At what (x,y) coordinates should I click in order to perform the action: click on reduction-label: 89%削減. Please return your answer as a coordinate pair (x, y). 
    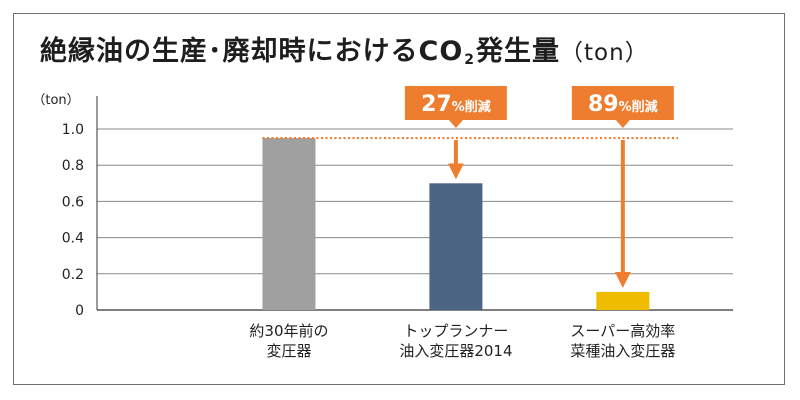
    Looking at the image, I should click on (623, 104).